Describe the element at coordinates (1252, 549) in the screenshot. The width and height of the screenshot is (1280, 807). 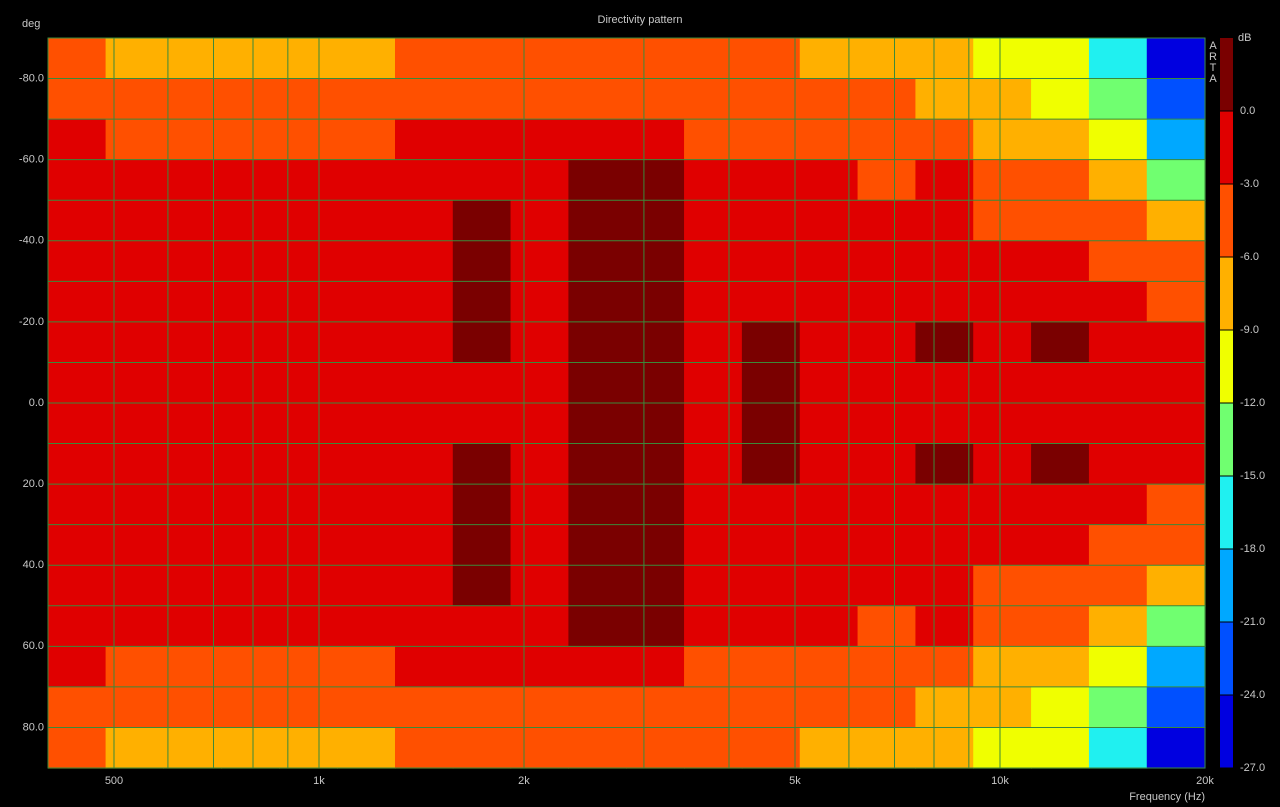
I see `colorbar-tick-label: -18.0` at that location.